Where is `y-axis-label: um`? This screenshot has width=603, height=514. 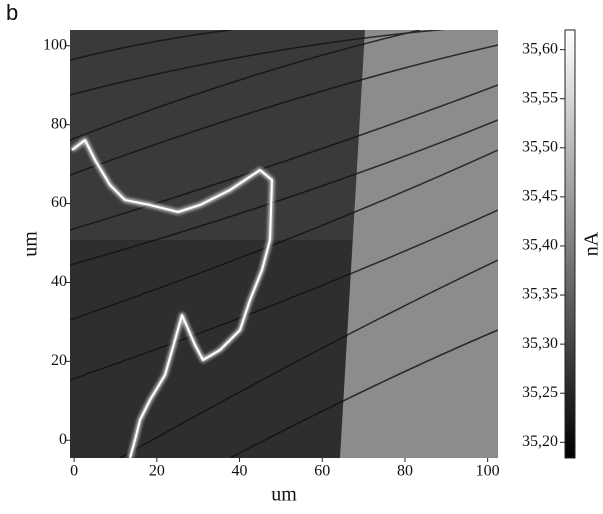
y-axis-label: um is located at coordinates (31, 244).